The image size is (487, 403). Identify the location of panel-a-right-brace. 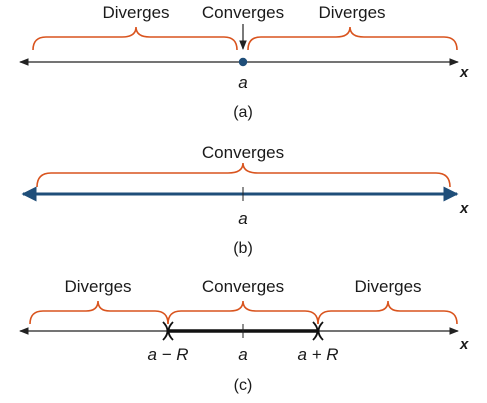
(352, 38).